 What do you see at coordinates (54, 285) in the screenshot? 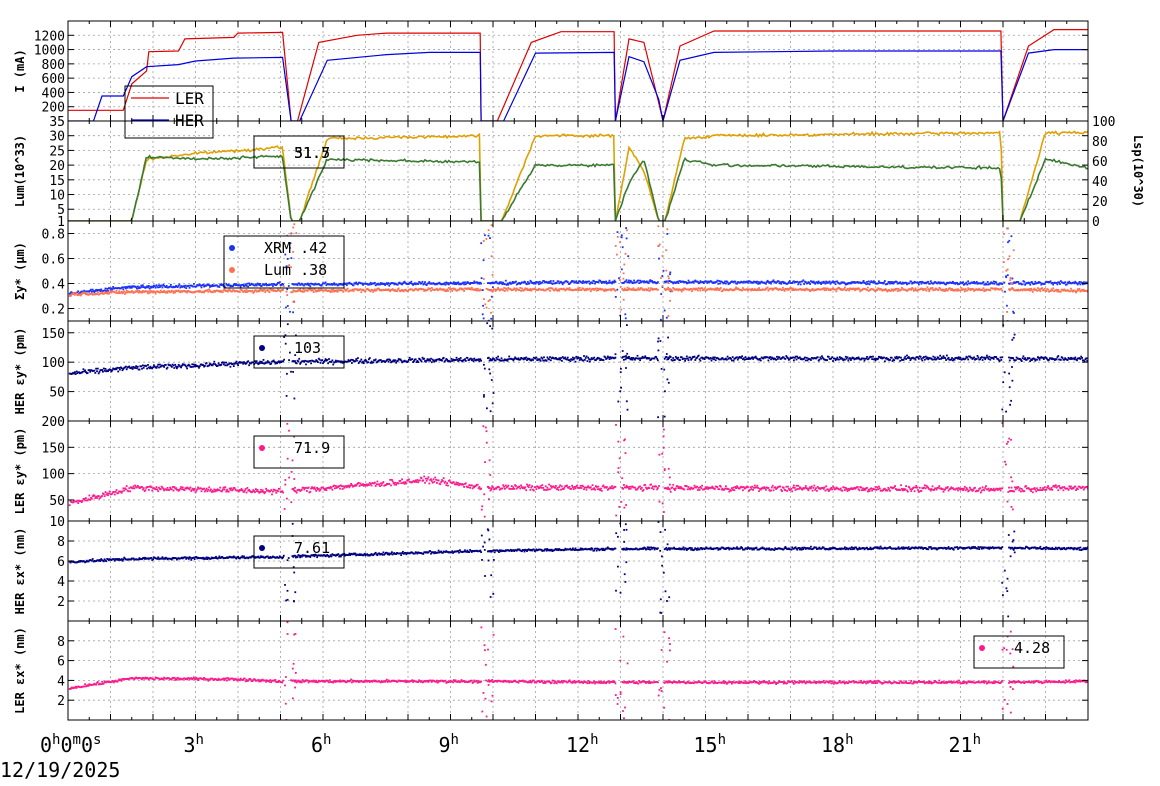
I see `y-tick-label: 0.4` at bounding box center [54, 285].